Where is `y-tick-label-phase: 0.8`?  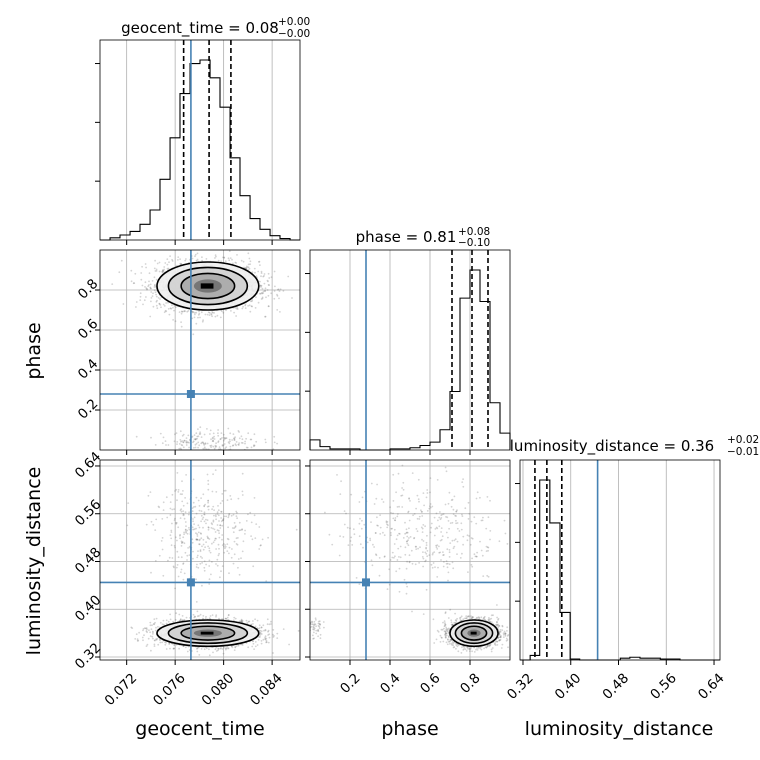 y-tick-label-phase: 0.8 is located at coordinates (88, 289).